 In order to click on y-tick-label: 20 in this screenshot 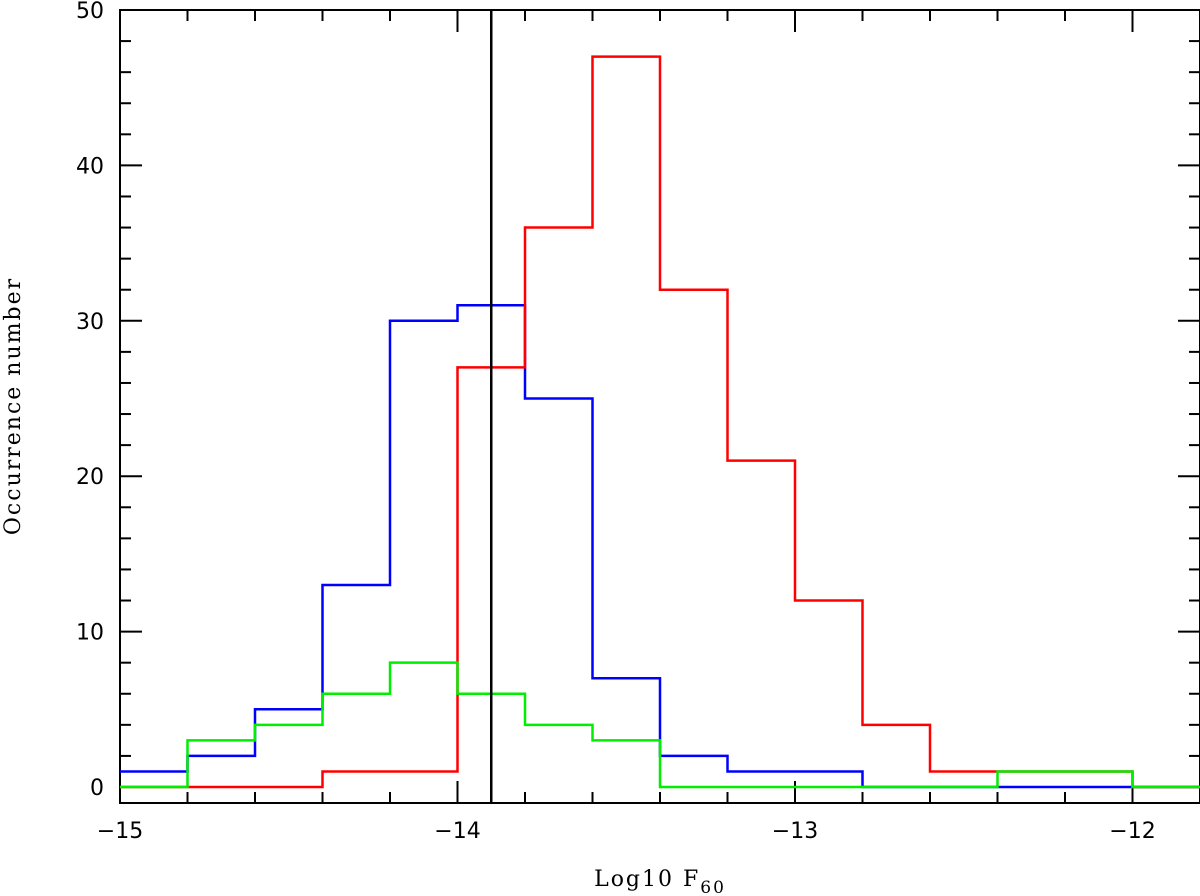, I will do `click(90, 477)`.